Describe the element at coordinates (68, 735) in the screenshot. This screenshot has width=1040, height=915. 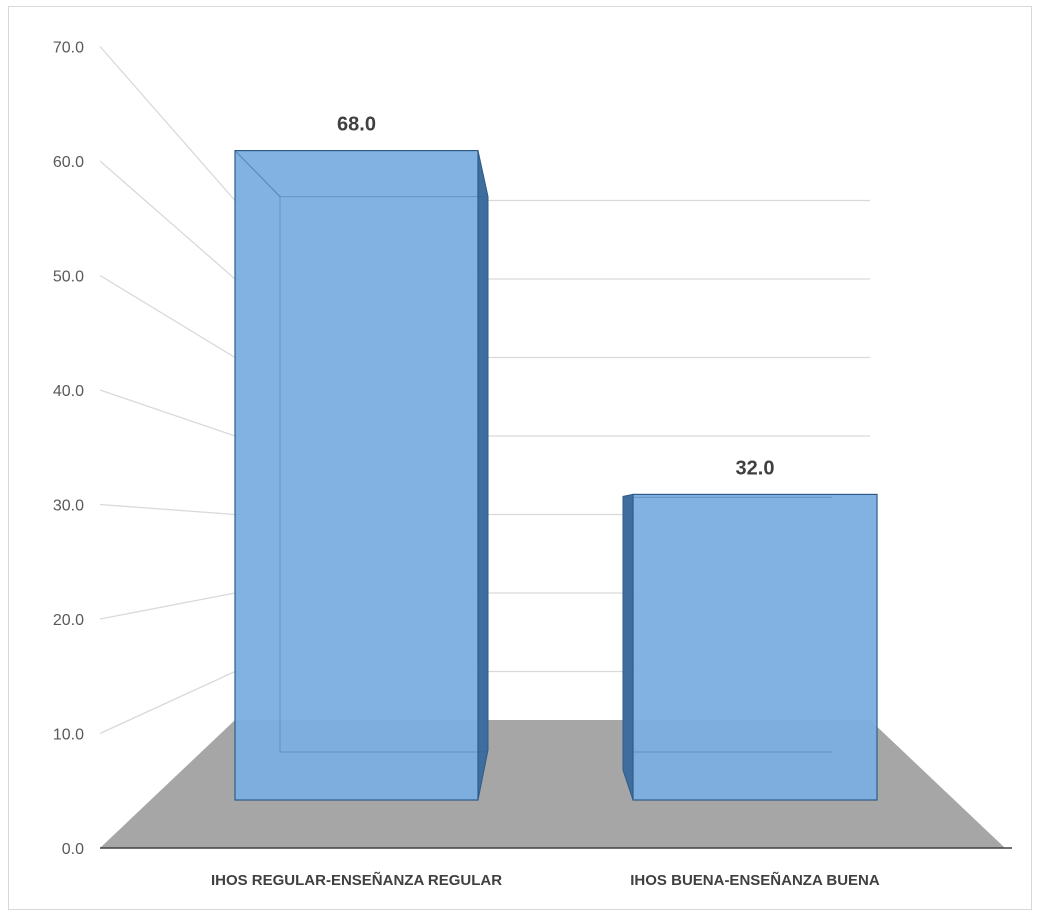
I see `y-tick-label: 10.0` at that location.